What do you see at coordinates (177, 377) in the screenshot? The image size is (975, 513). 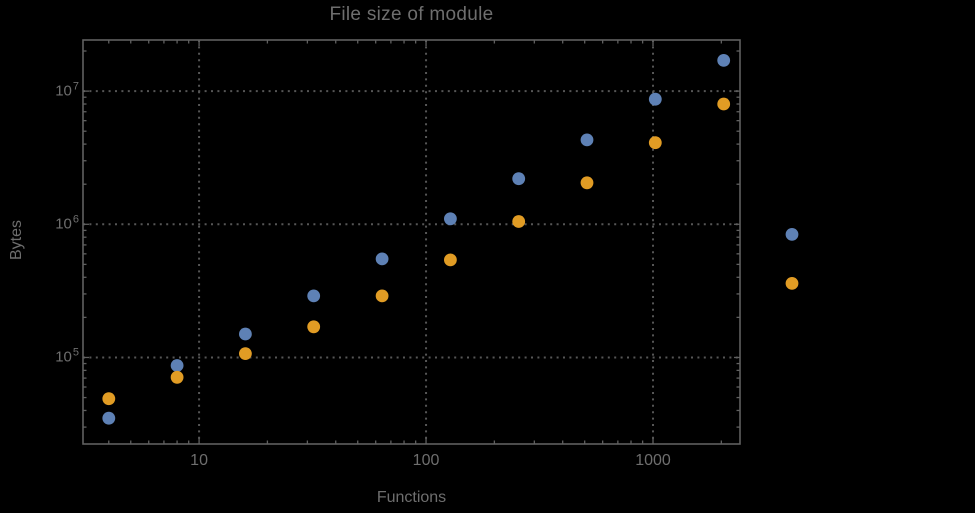 I see `data-point-series-2-orange-x8` at bounding box center [177, 377].